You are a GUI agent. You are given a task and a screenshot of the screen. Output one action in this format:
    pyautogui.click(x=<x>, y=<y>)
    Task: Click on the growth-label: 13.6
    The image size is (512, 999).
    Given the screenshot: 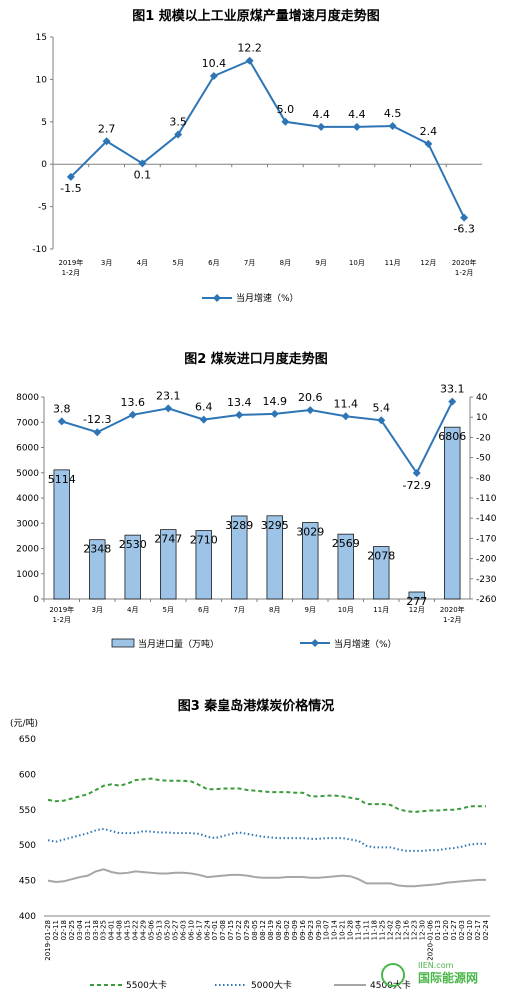 What is the action you would take?
    pyautogui.click(x=133, y=402)
    